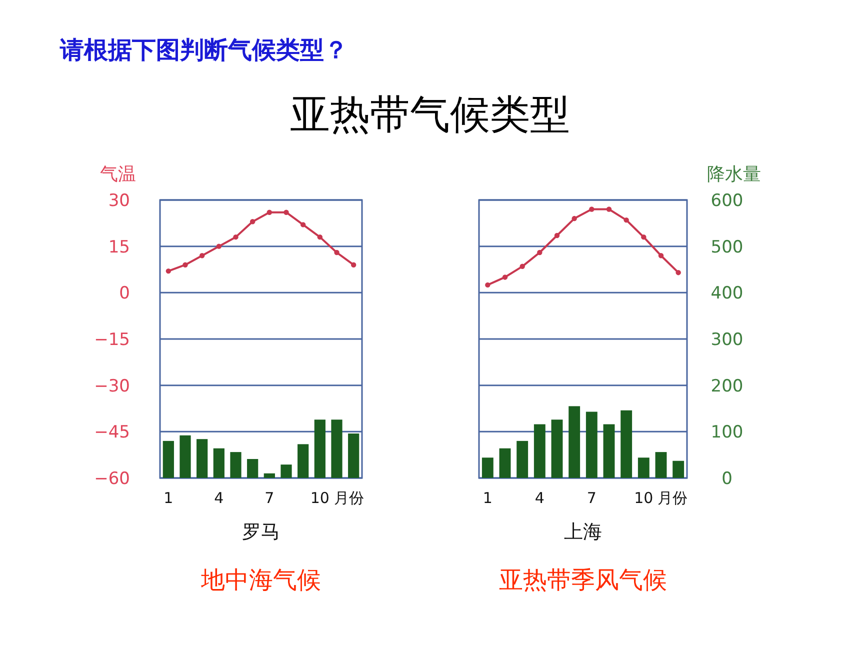 Image resolution: width=860 pixels, height=645 pixels. What do you see at coordinates (727, 386) in the screenshot?
I see `y2-tick-label: 200` at bounding box center [727, 386].